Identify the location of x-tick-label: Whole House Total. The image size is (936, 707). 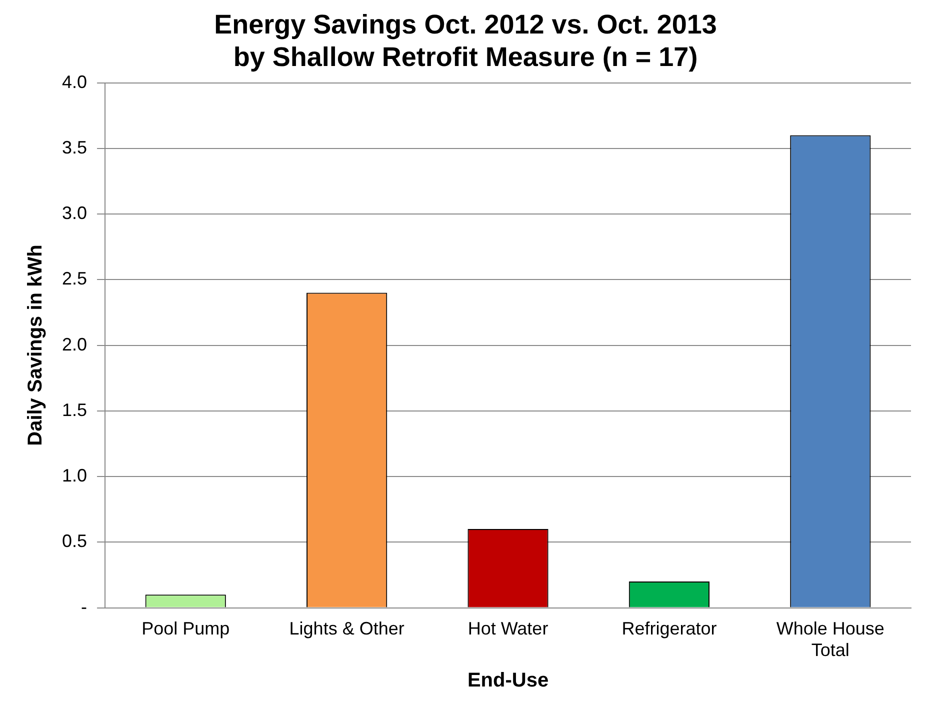
(830, 639).